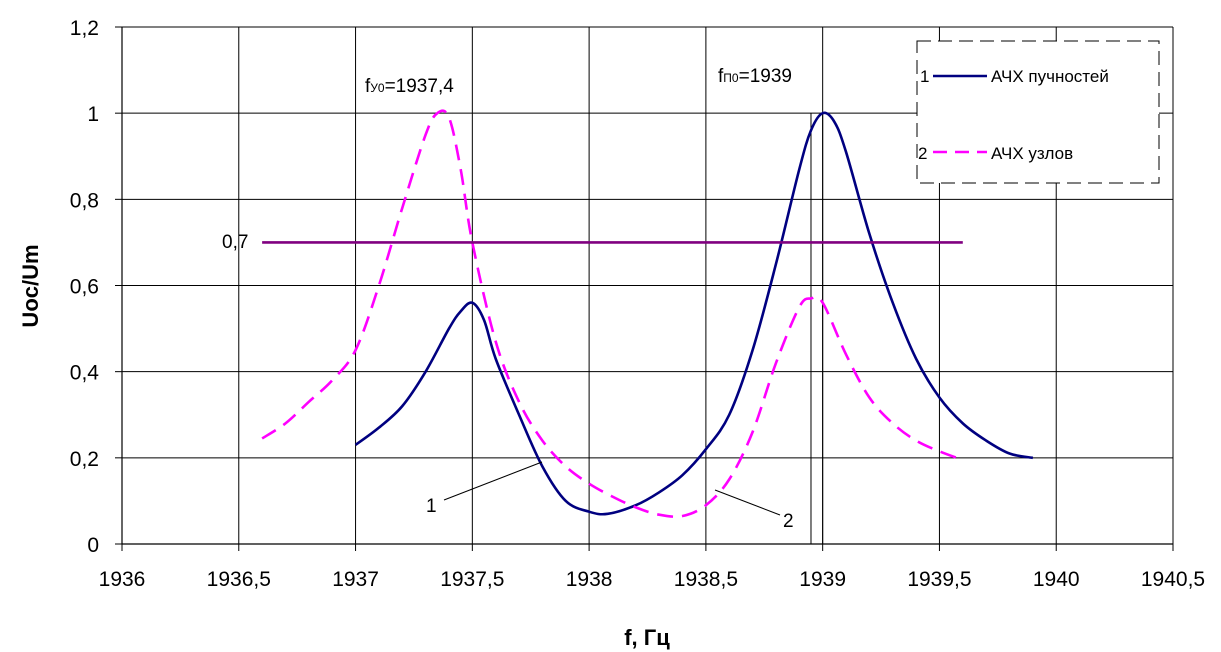 This screenshot has height=652, width=1221. I want to click on fy0-symbol: f, so click(368, 86).